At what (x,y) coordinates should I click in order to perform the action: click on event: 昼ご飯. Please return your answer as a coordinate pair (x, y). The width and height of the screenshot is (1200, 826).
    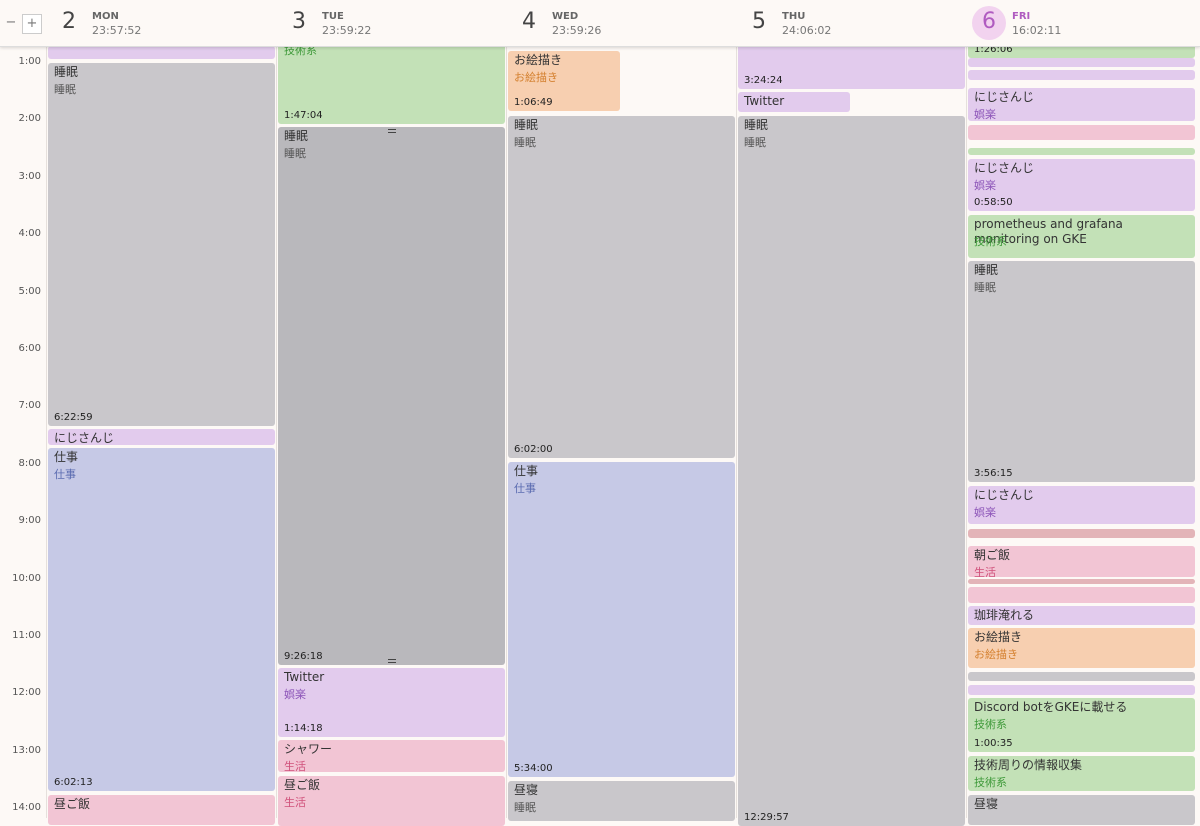
    Looking at the image, I should click on (161, 810).